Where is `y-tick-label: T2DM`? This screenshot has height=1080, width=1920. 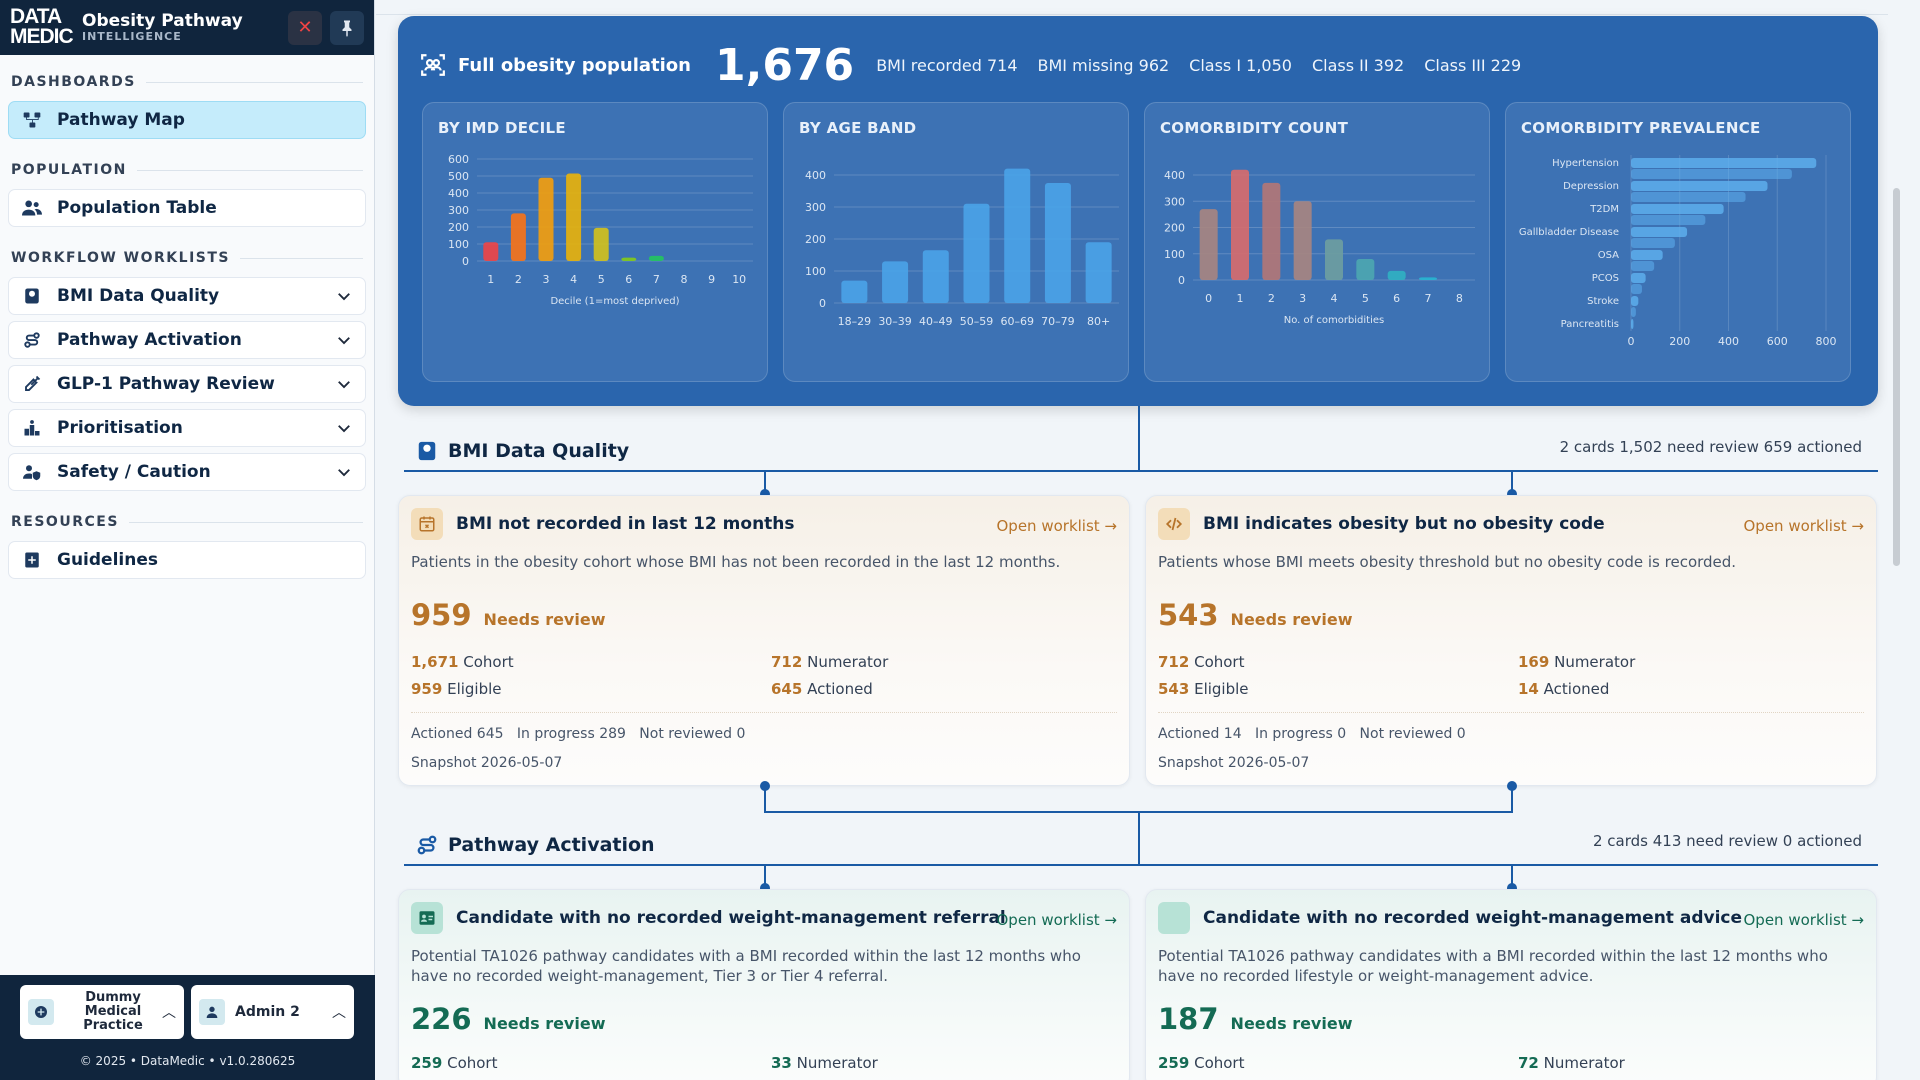
y-tick-label: T2DM is located at coordinates (1604, 209).